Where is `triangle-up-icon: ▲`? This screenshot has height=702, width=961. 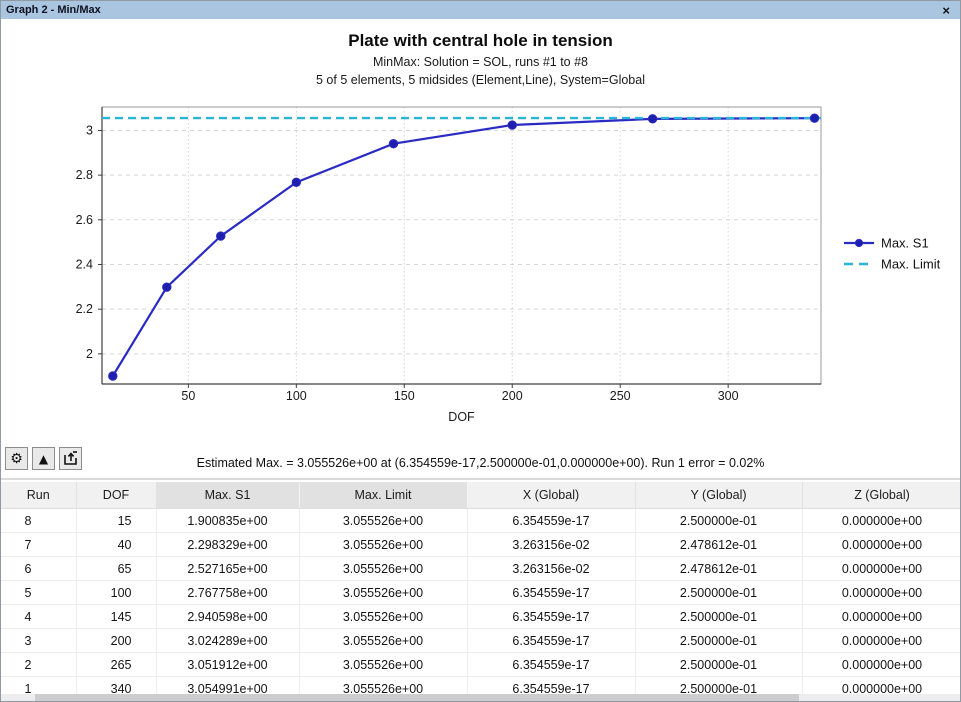
triangle-up-icon: ▲ is located at coordinates (43, 458).